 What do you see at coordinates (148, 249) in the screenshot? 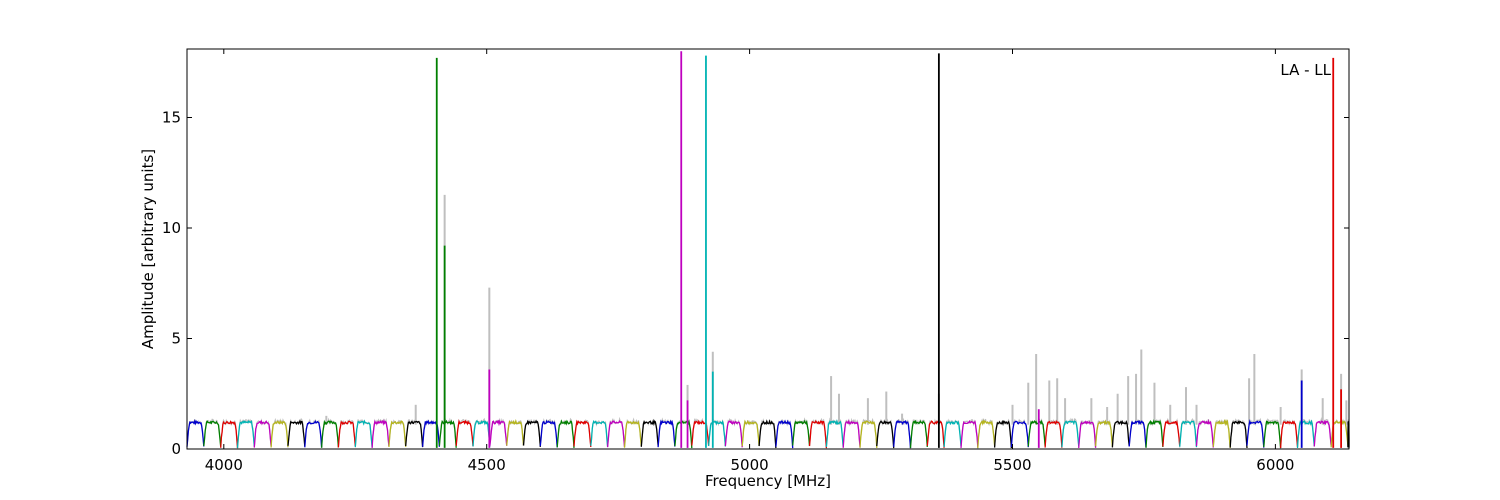
I see `y-axis-title: Amplitude [arbitrary units]` at bounding box center [148, 249].